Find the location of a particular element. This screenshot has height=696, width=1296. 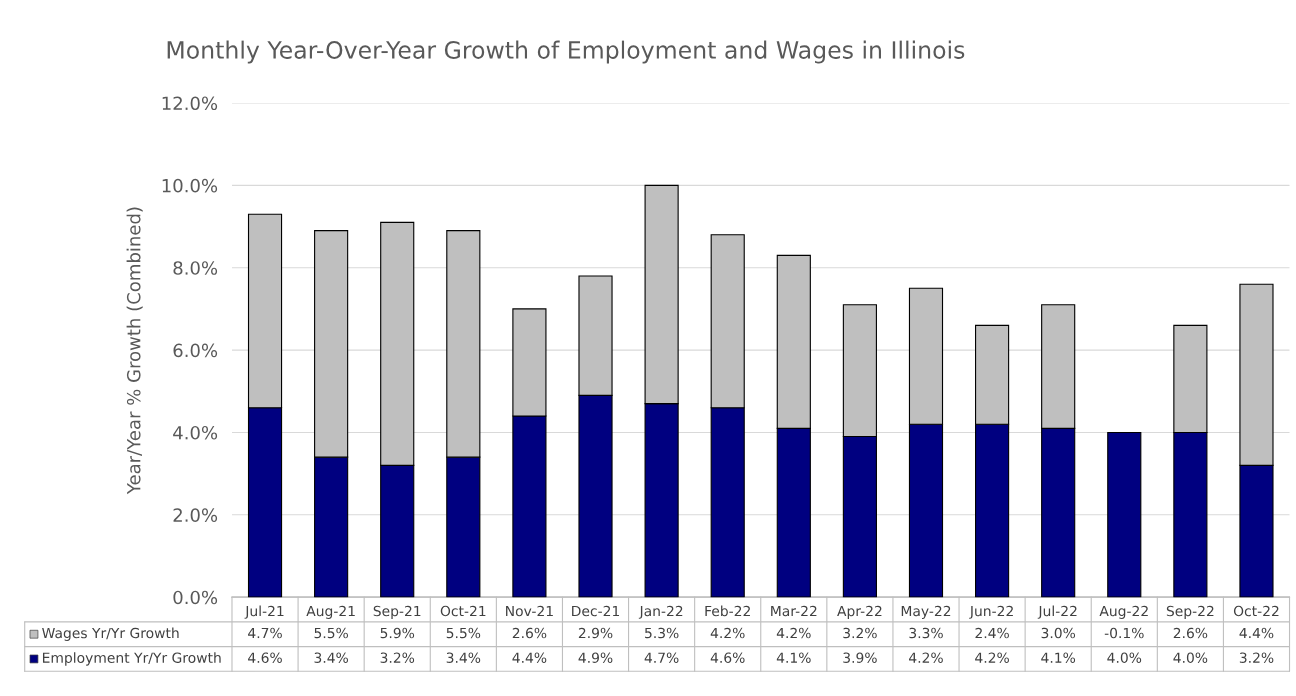

data-label: 2.4% is located at coordinates (992, 633).